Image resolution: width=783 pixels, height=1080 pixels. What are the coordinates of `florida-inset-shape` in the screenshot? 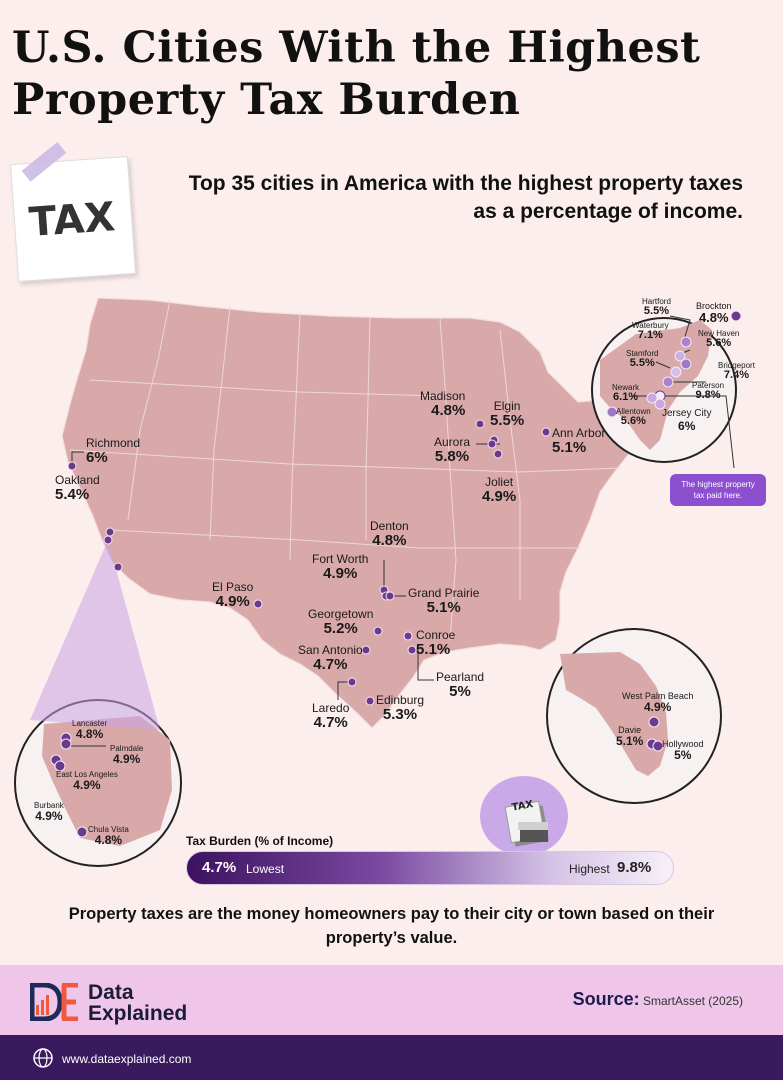 It's located at (614, 714).